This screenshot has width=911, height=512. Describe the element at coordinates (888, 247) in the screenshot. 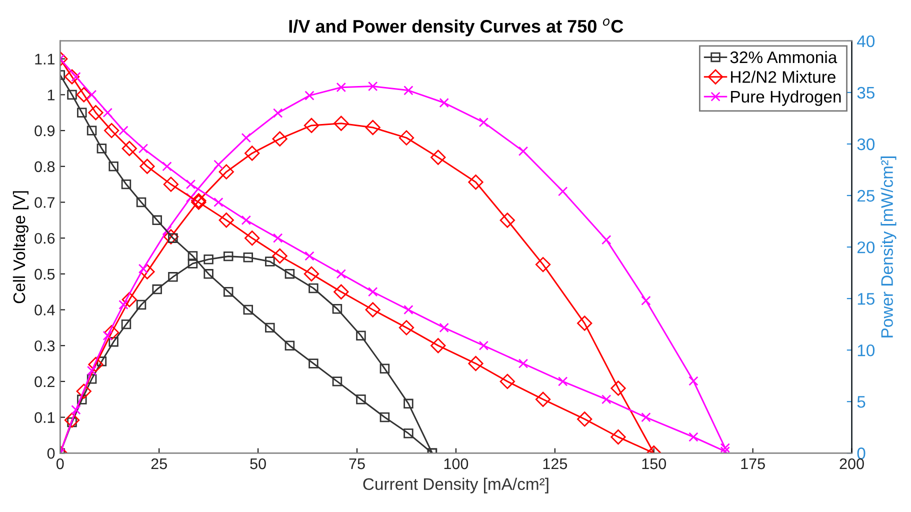

I see `y2-axis-title: Power Density [mW/cm²]` at that location.